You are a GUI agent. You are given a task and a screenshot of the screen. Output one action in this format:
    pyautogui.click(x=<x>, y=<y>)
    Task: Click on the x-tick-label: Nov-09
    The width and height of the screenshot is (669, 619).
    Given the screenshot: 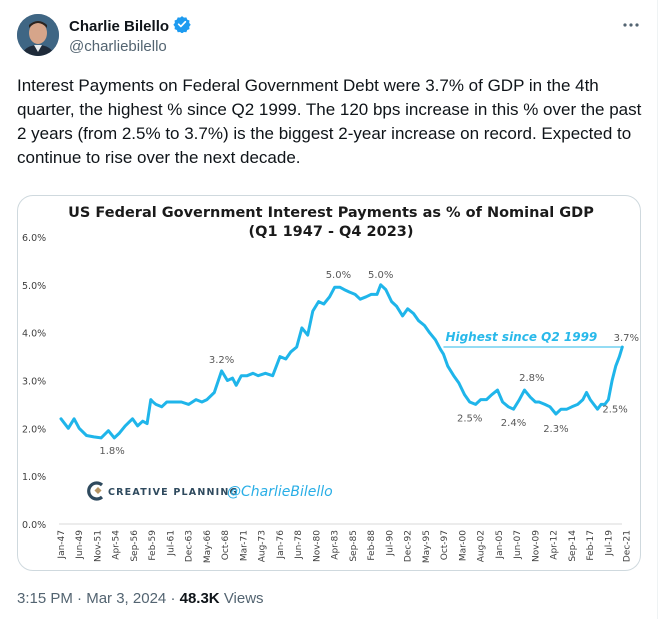 What is the action you would take?
    pyautogui.click(x=536, y=546)
    